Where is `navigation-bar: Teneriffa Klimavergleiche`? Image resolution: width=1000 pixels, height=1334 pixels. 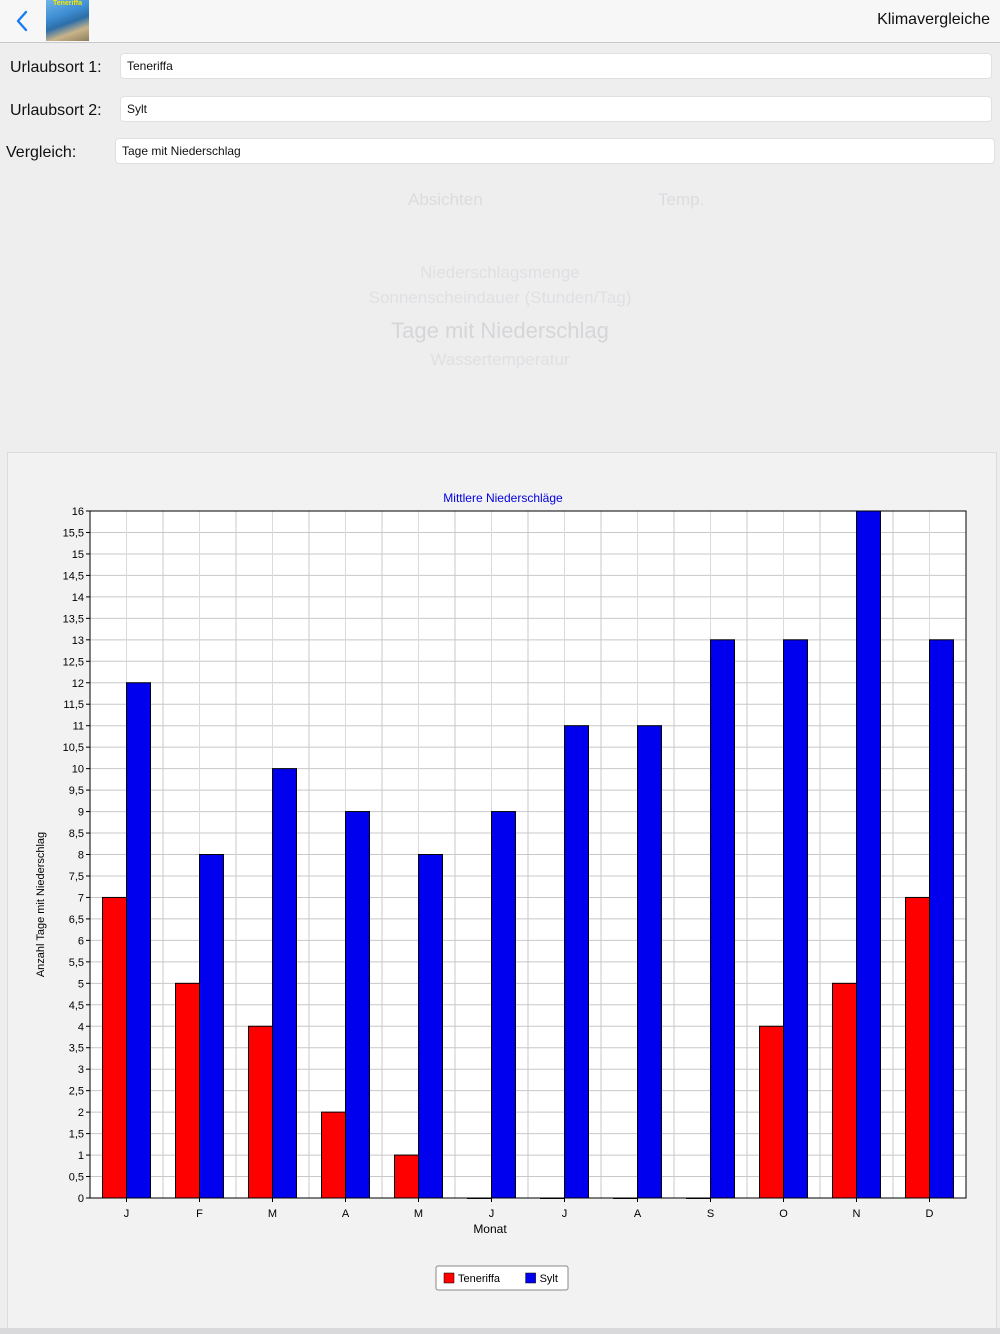 navigation-bar: Teneriffa Klimavergleiche is located at coordinates (500, 21).